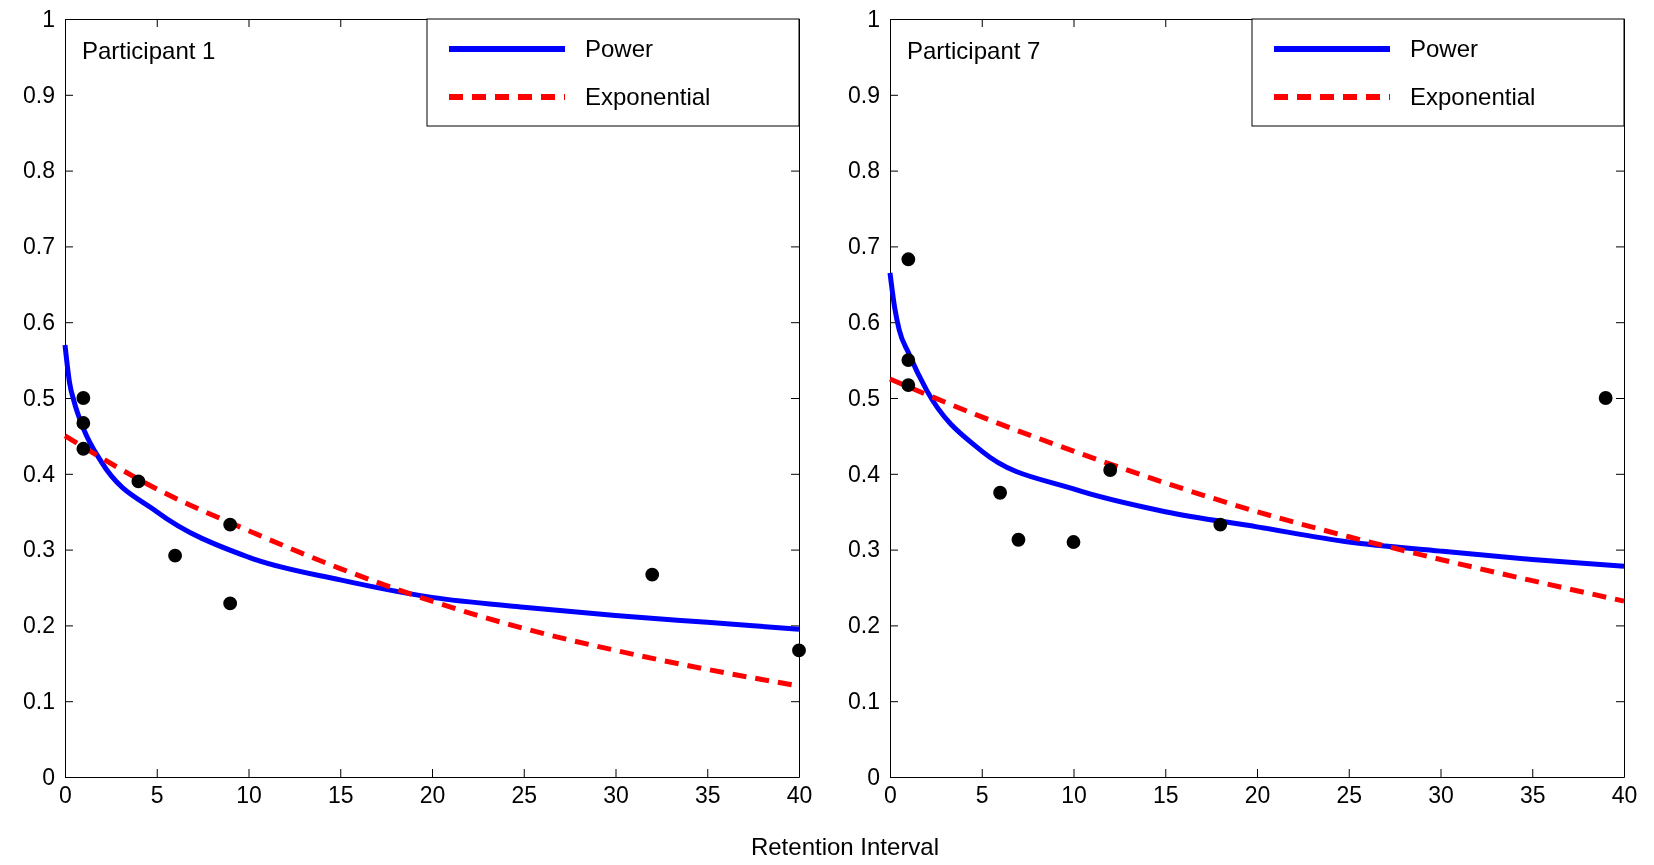 This screenshot has width=1654, height=865. Describe the element at coordinates (845, 846) in the screenshot. I see `x-axis-title: Retention Interval` at that location.